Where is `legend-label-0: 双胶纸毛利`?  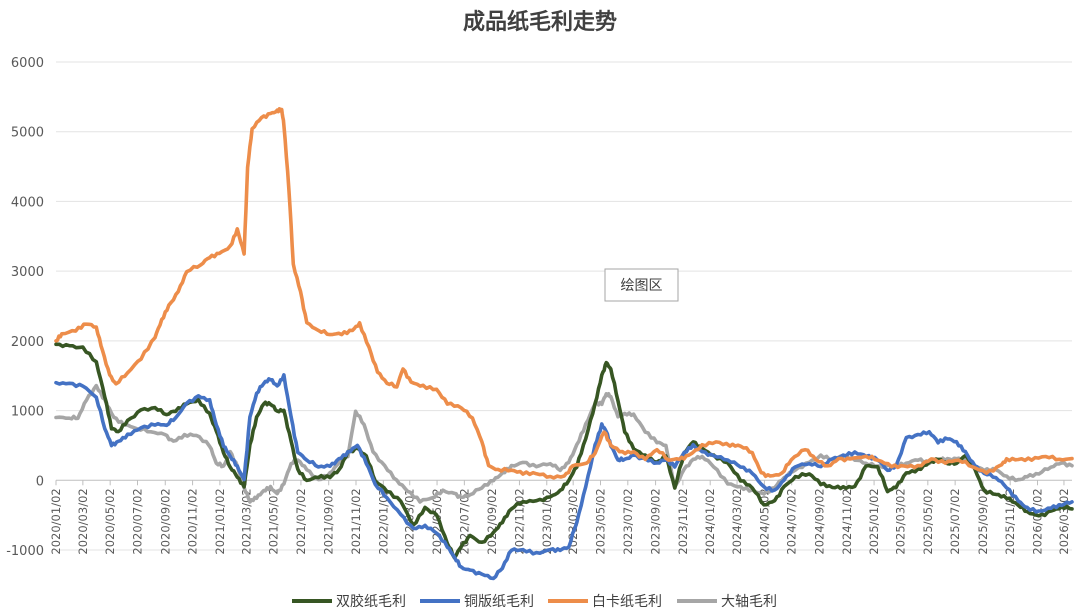
legend-label-0: 双胶纸毛利 is located at coordinates (371, 601).